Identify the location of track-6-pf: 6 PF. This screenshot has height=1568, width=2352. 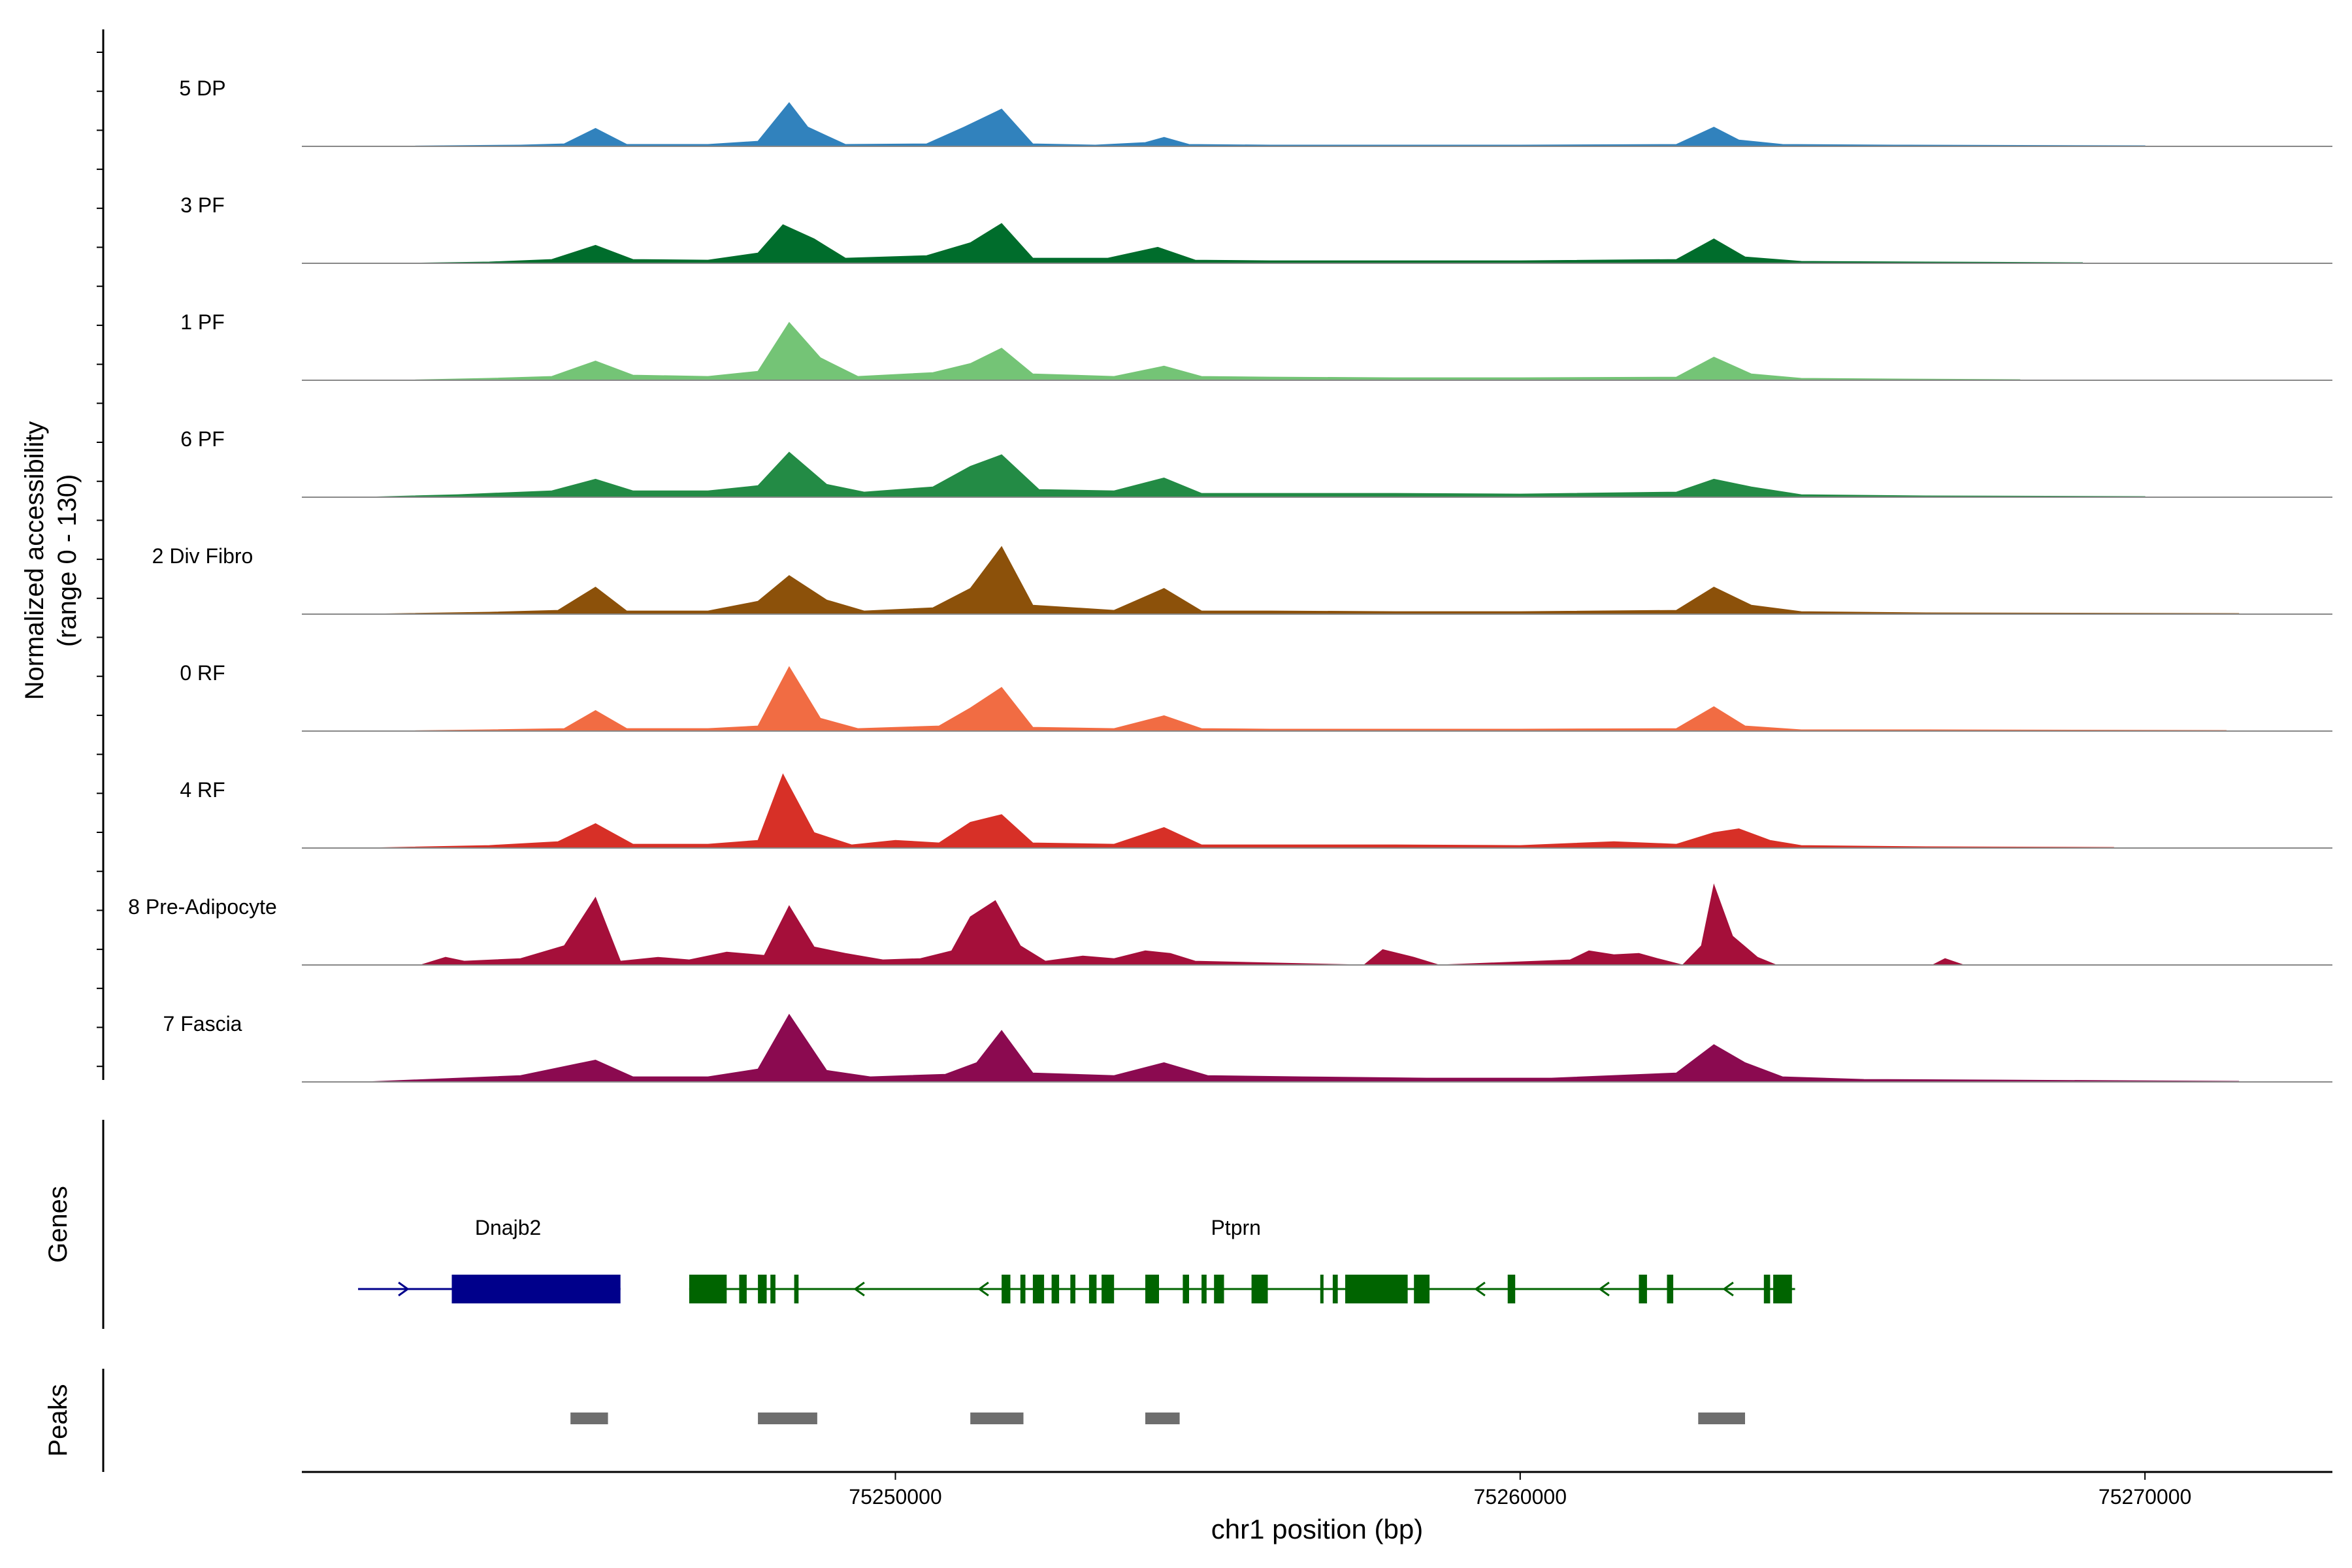
(1256, 462).